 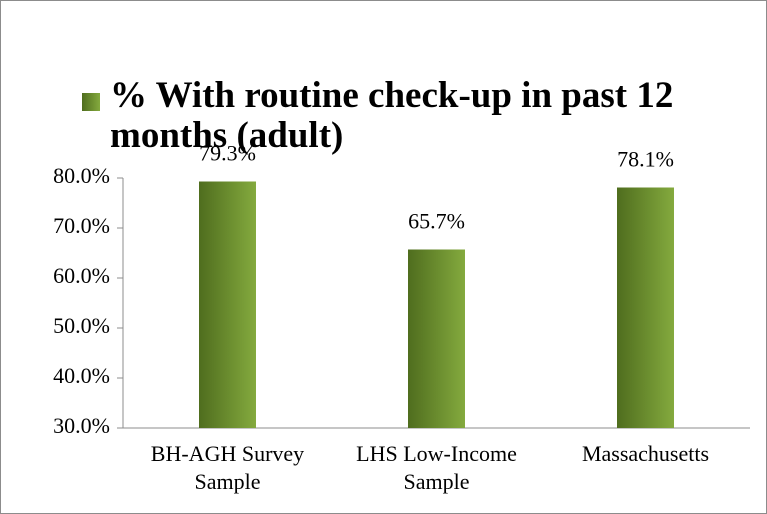 I want to click on y-tick-label: 50.0%, so click(x=81, y=325).